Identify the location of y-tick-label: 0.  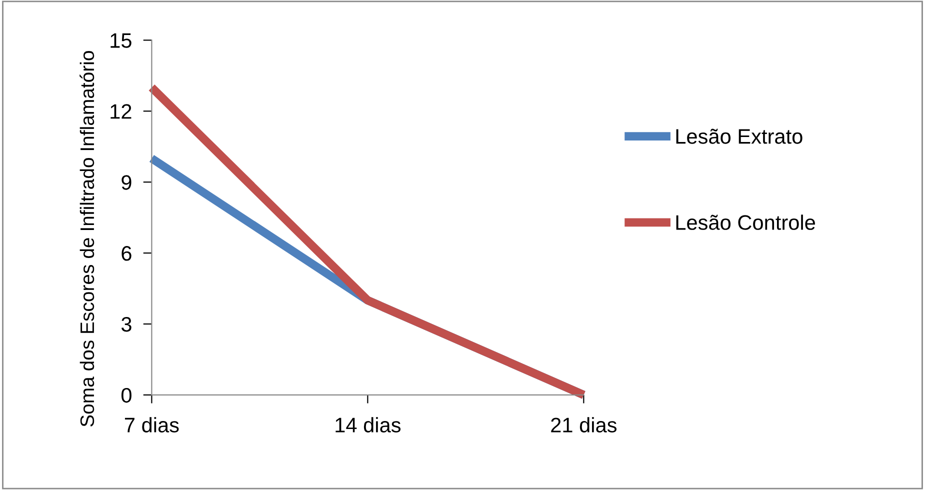
(126, 395).